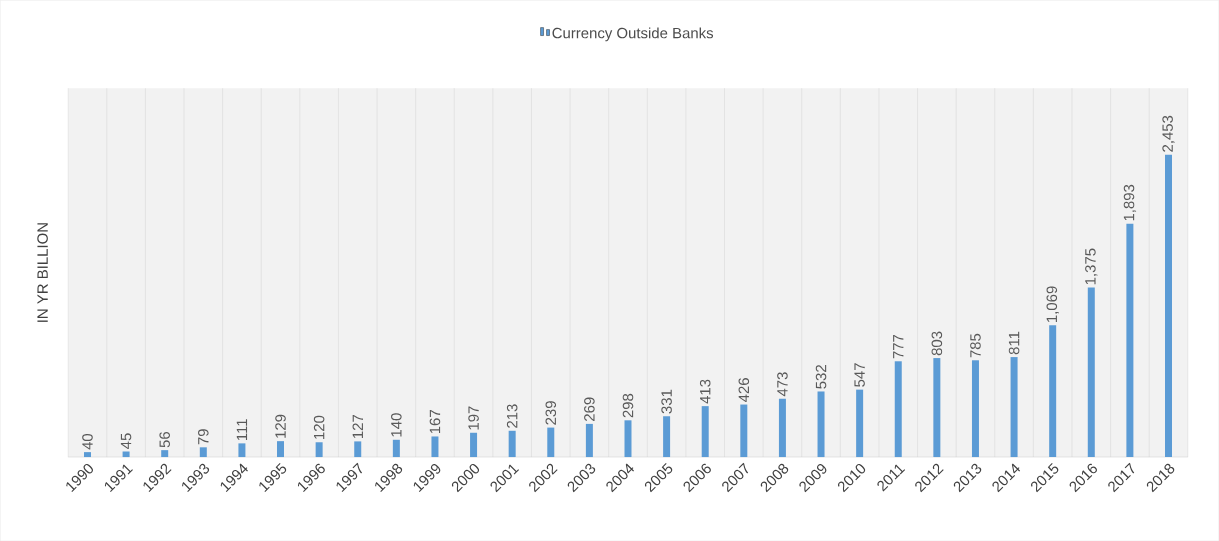  Describe the element at coordinates (164, 439) in the screenshot. I see `data-label: 56` at that location.